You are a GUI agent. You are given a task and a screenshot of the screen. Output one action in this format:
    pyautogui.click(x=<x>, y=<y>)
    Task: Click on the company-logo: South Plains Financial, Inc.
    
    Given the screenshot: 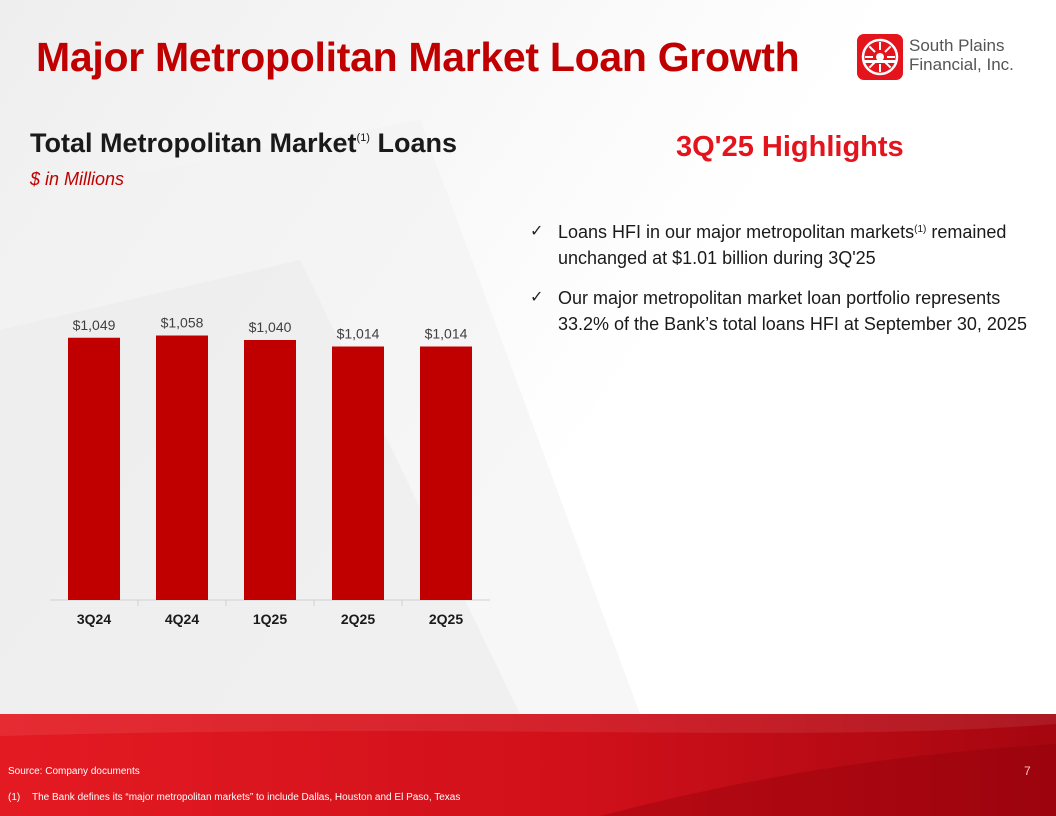 What is the action you would take?
    pyautogui.click(x=942, y=57)
    